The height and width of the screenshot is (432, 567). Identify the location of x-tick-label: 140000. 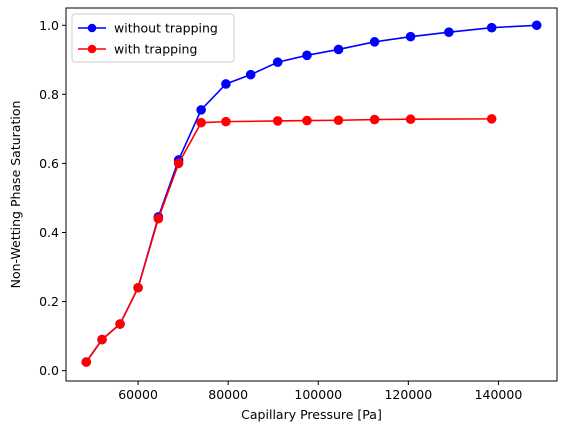
(499, 394).